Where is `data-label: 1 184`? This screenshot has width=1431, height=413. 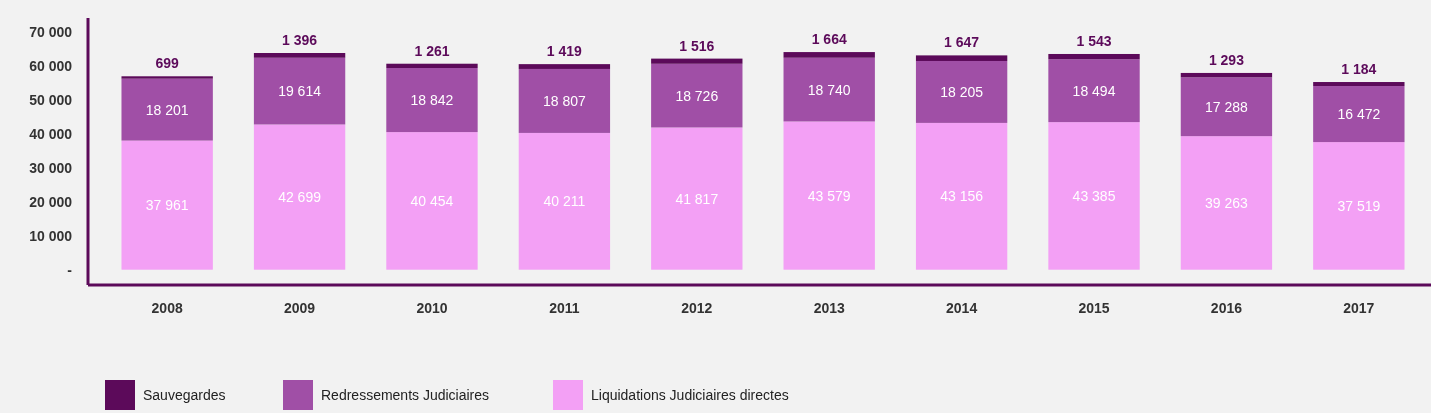 data-label: 1 184 is located at coordinates (1359, 69).